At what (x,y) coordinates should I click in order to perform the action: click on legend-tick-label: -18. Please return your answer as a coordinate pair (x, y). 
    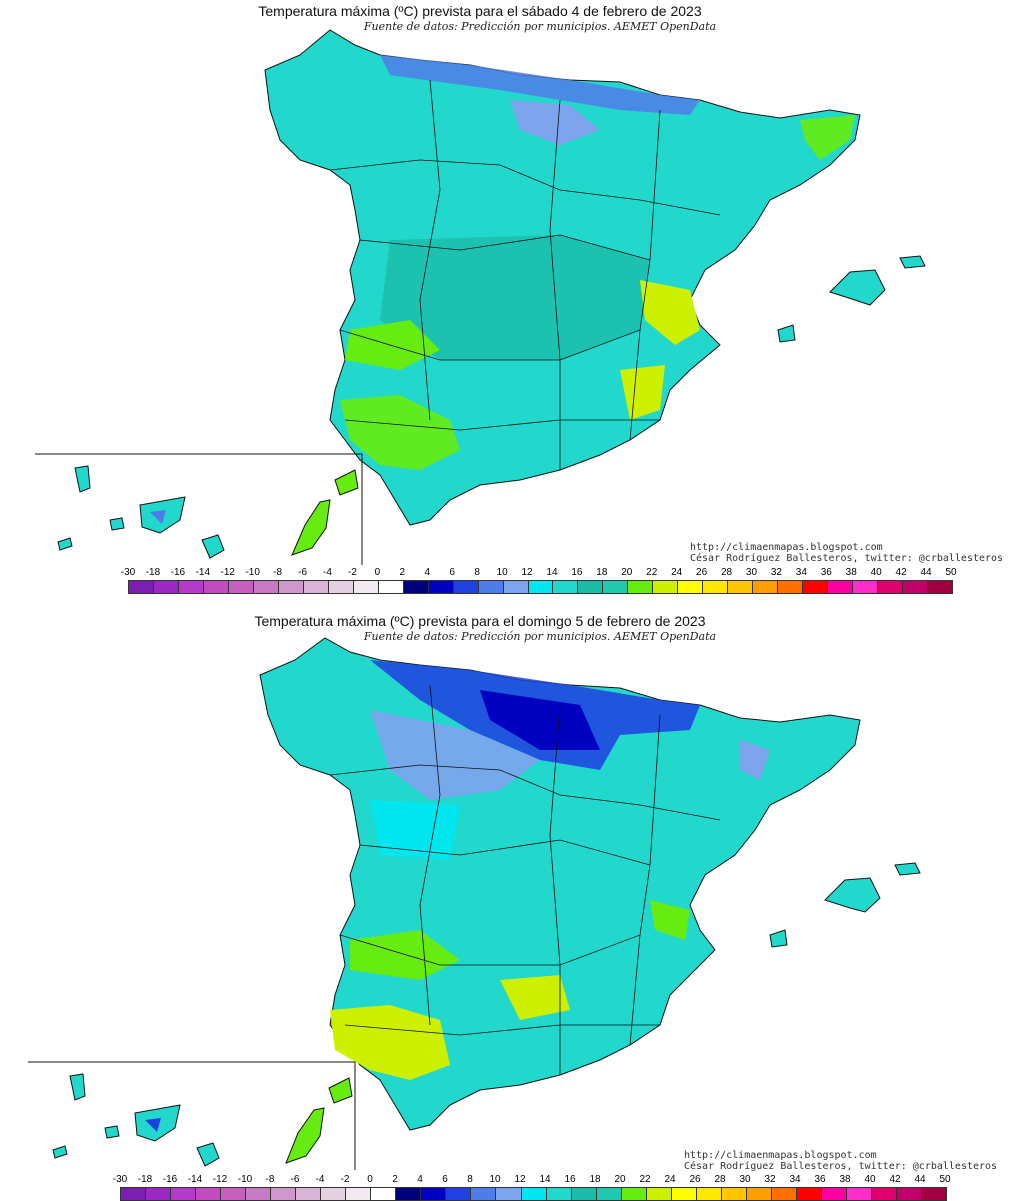
    Looking at the image, I should click on (153, 572).